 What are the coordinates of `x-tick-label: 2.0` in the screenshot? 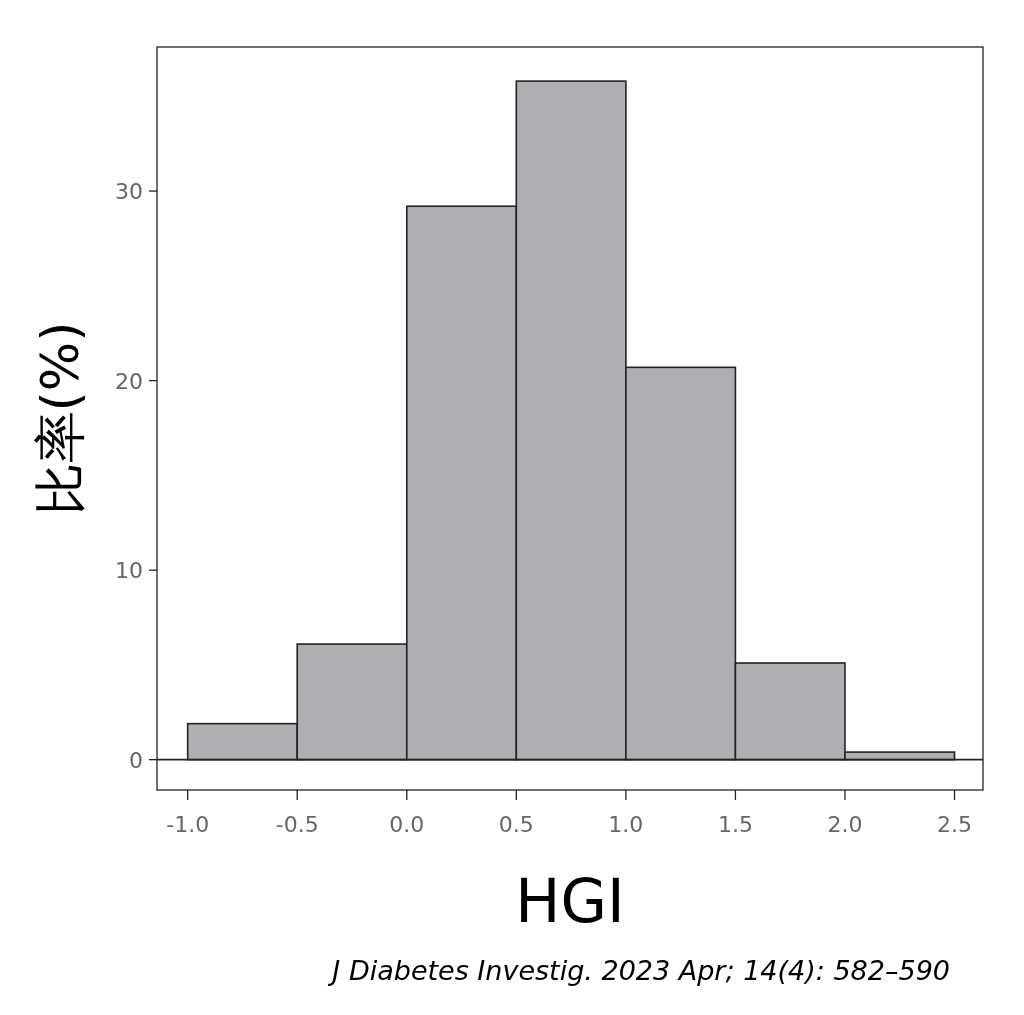 It's located at (845, 824).